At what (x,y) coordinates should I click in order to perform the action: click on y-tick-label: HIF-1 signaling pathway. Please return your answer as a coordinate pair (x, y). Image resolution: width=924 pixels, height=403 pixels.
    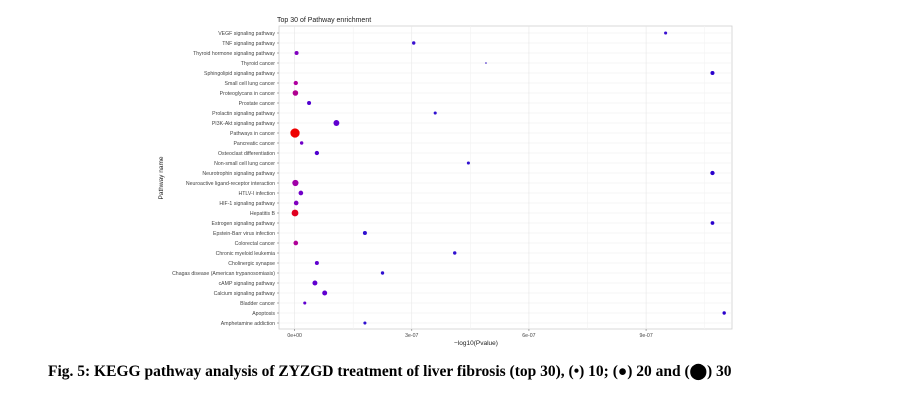
    Looking at the image, I should click on (247, 204).